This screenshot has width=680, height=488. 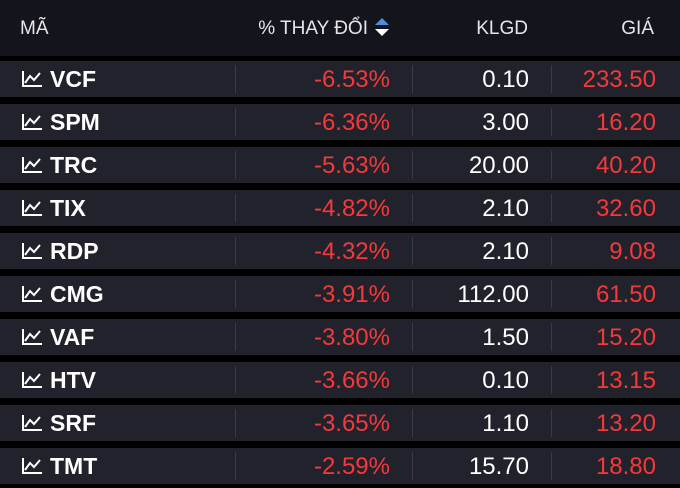 What do you see at coordinates (625, 423) in the screenshot?
I see `stock-price: 13.20` at bounding box center [625, 423].